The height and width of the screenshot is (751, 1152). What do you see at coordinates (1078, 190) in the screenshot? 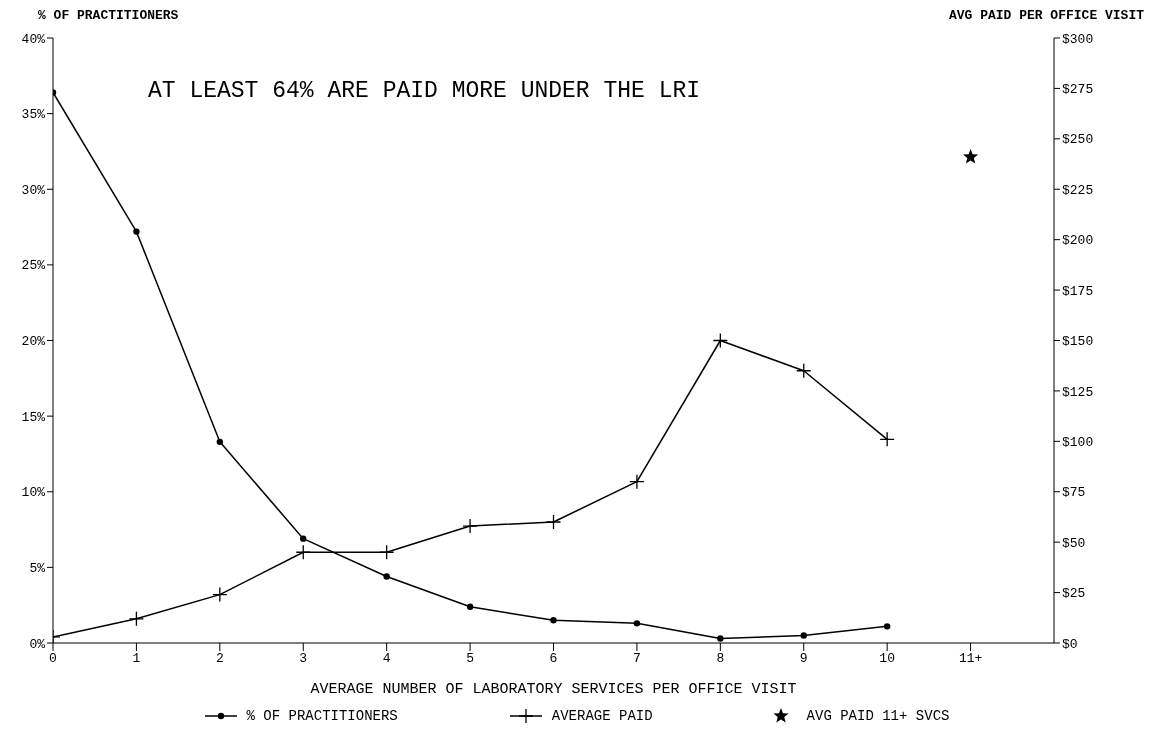
I see `y2-tick-label: $225` at bounding box center [1078, 190].